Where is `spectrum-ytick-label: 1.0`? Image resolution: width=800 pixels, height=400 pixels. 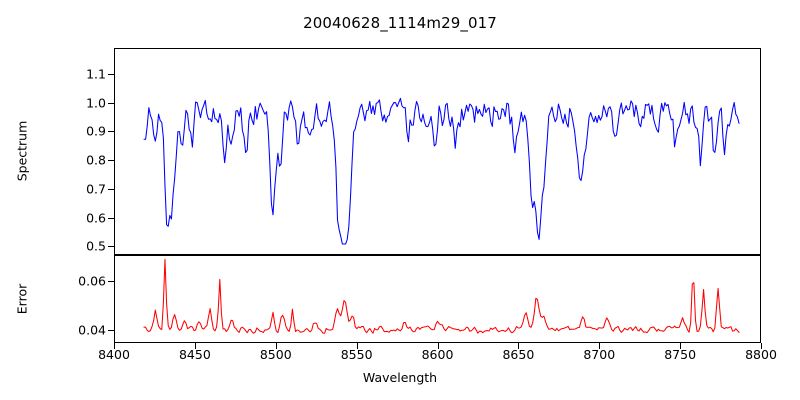
spectrum-ytick-label: 1.0 is located at coordinates (96, 103).